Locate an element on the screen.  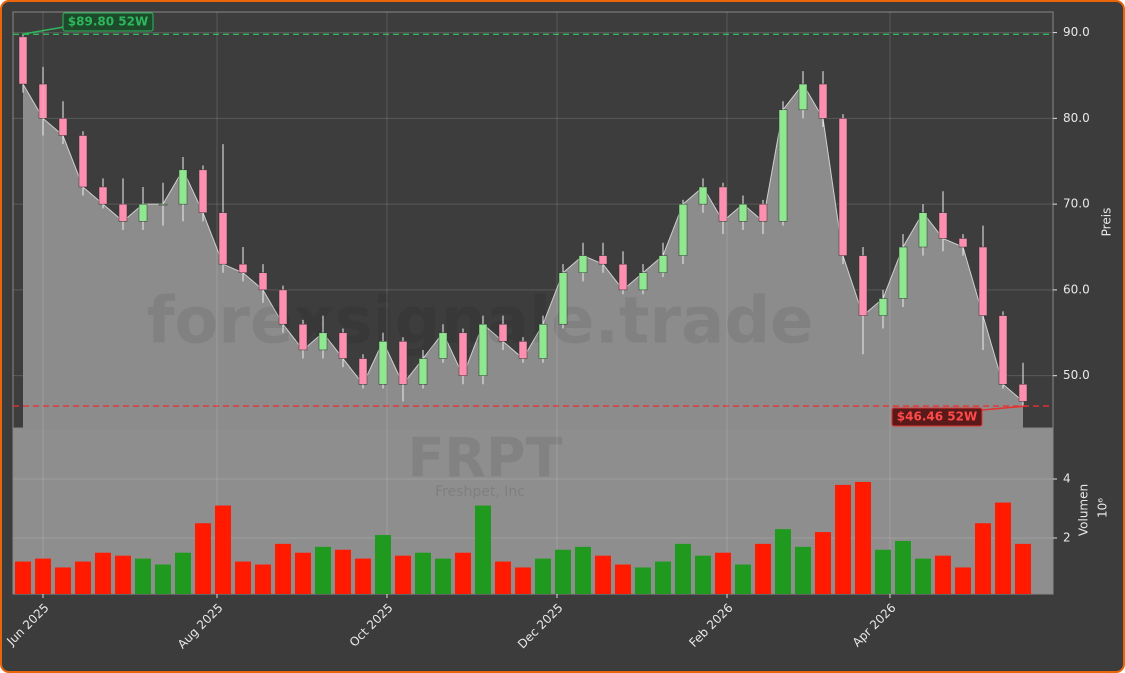
annotation: $46.46 52W is located at coordinates (937, 417).